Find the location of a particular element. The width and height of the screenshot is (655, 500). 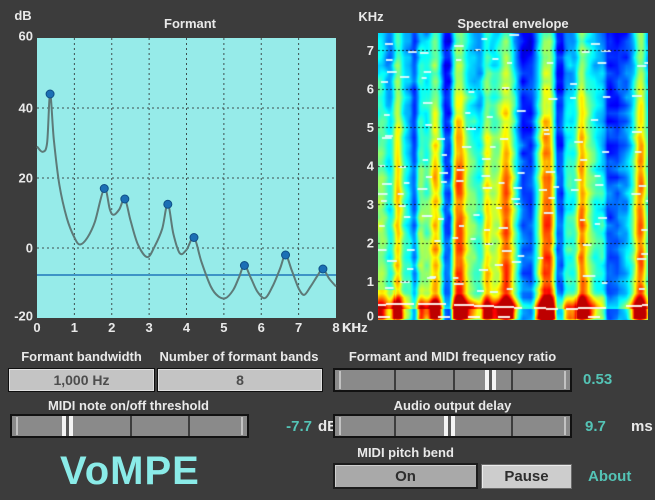

y-axis-unit-label: dB is located at coordinates (22, 15).